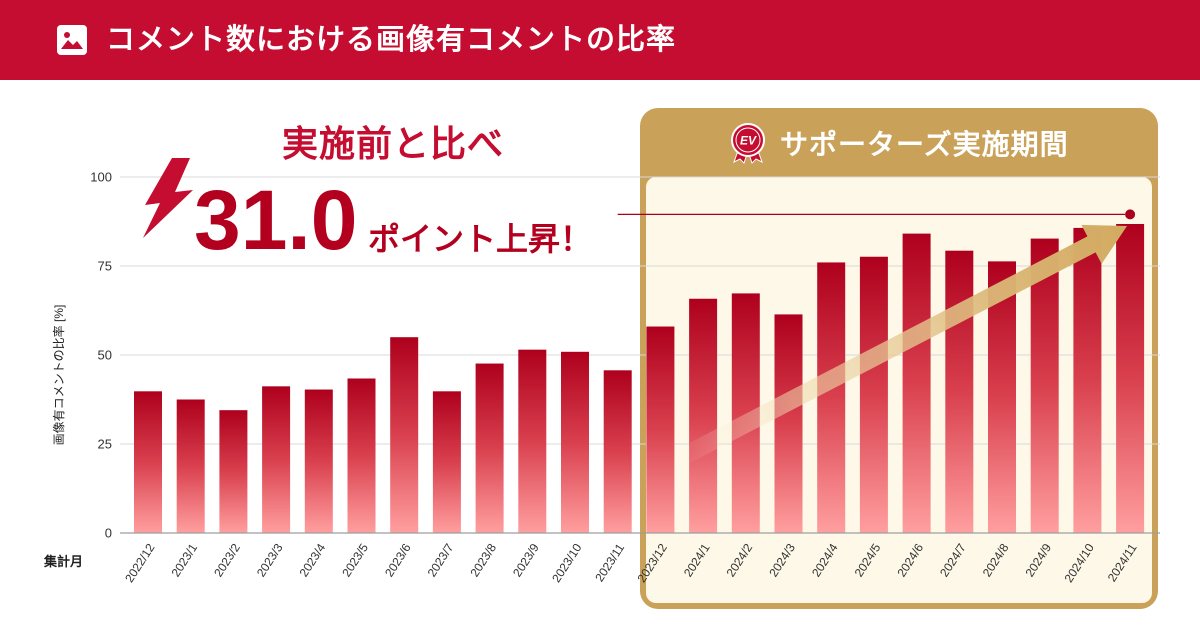 Image resolution: width=1200 pixels, height=630 pixels. What do you see at coordinates (609, 563) in the screenshot?
I see `x-tick-label: 2023/11` at bounding box center [609, 563].